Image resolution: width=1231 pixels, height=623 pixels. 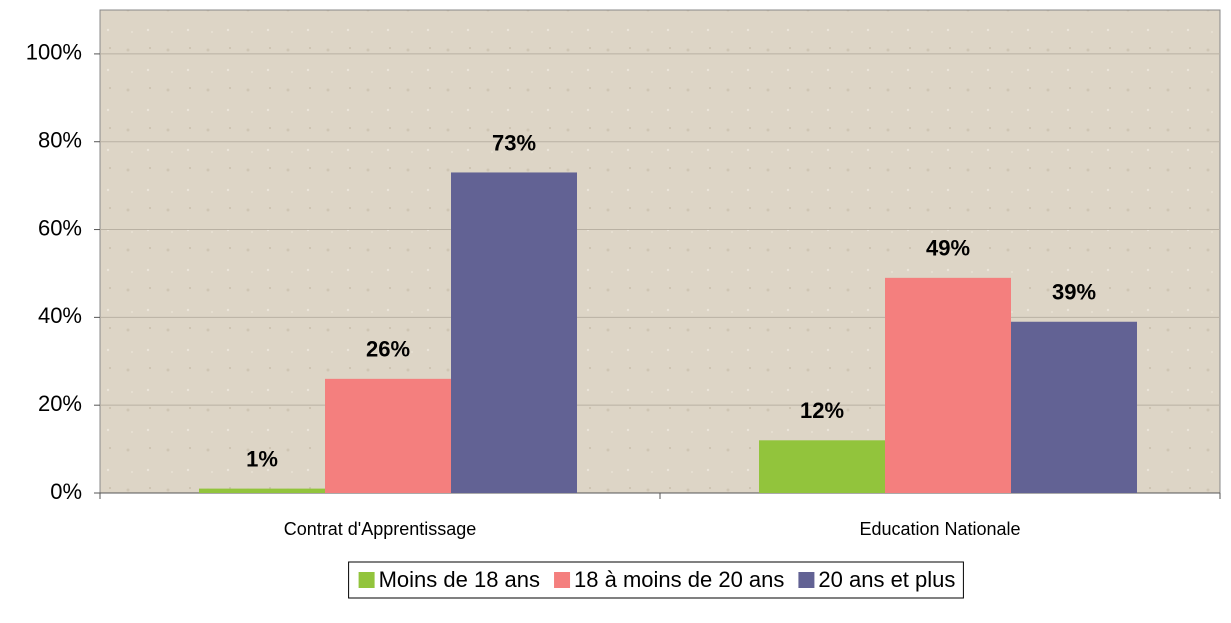 What do you see at coordinates (459, 579) in the screenshot?
I see `legend-label: Moins de 18 ans` at bounding box center [459, 579].